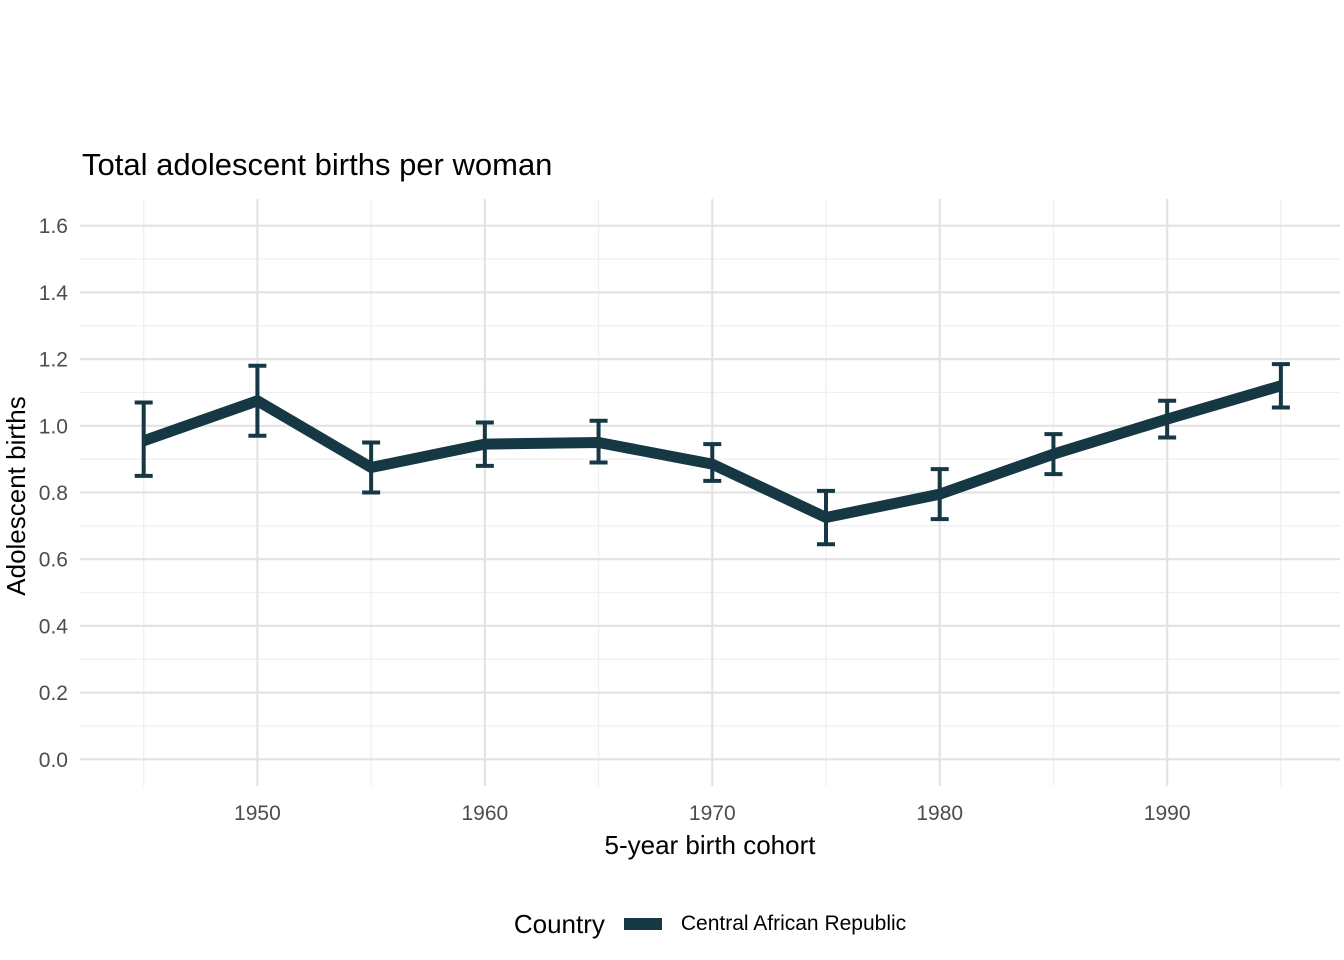 This screenshot has width=1344, height=960. What do you see at coordinates (53, 760) in the screenshot?
I see `y-tick-label: 0.0` at bounding box center [53, 760].